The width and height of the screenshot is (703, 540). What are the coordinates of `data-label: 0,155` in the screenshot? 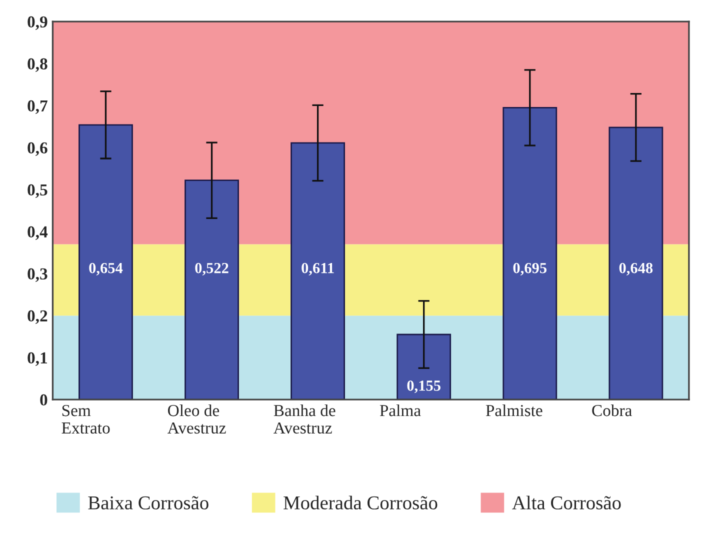 It's located at (423, 387).